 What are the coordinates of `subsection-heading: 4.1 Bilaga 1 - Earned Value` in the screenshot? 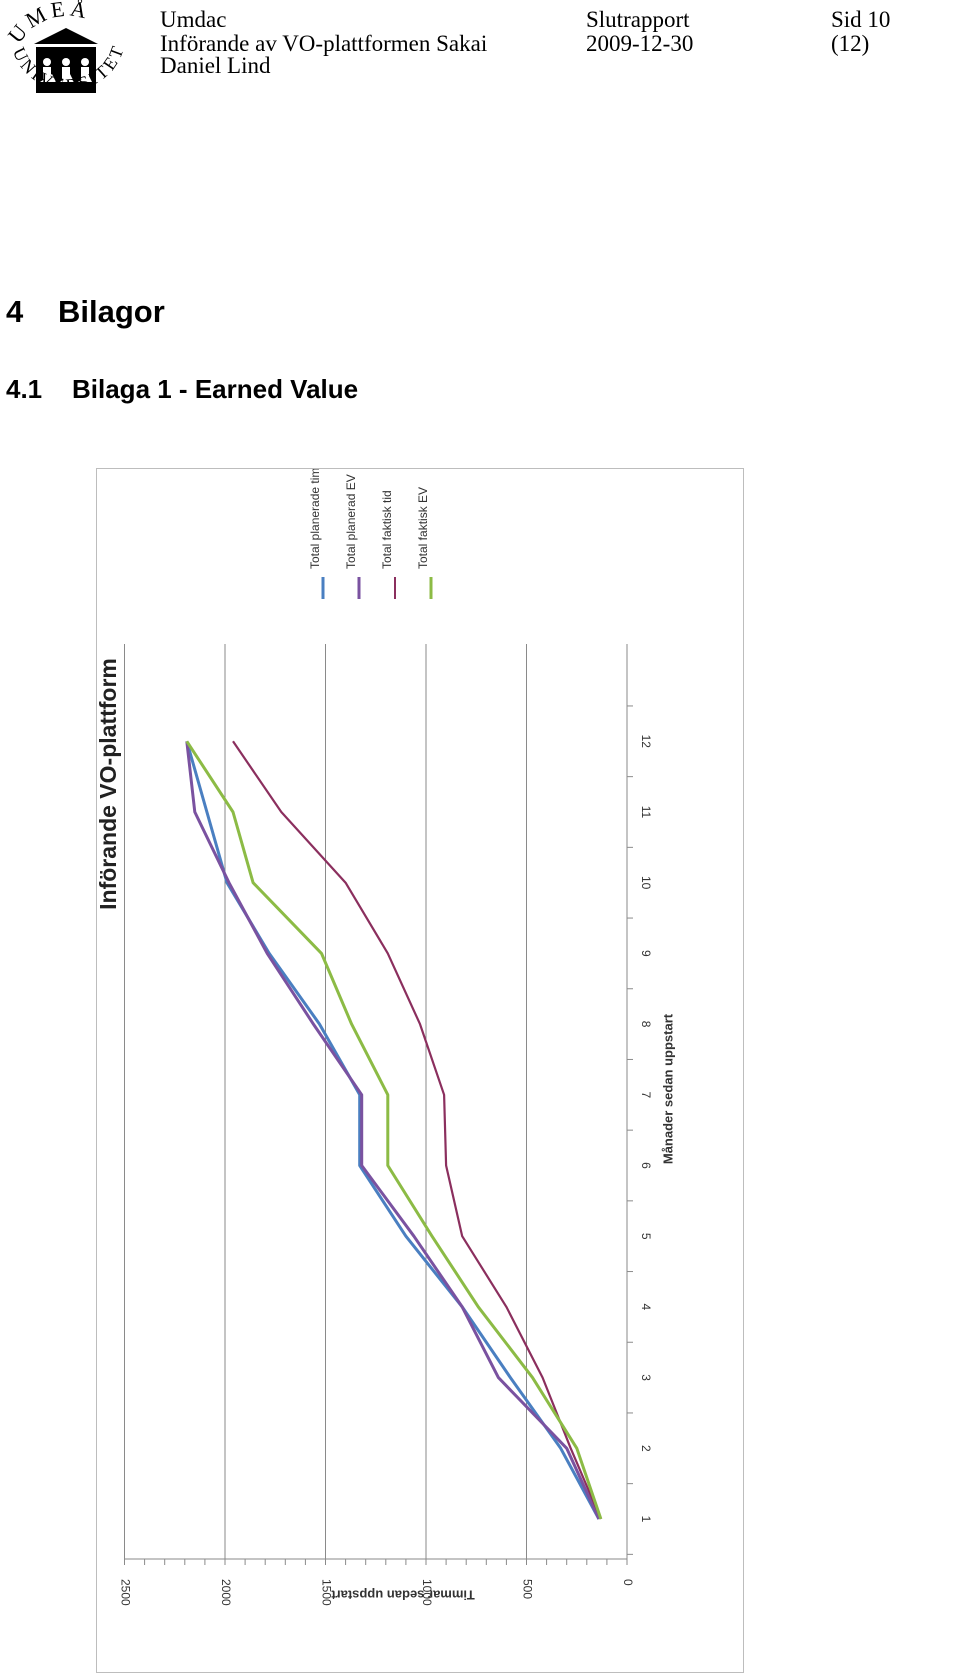 It's located at (182, 389).